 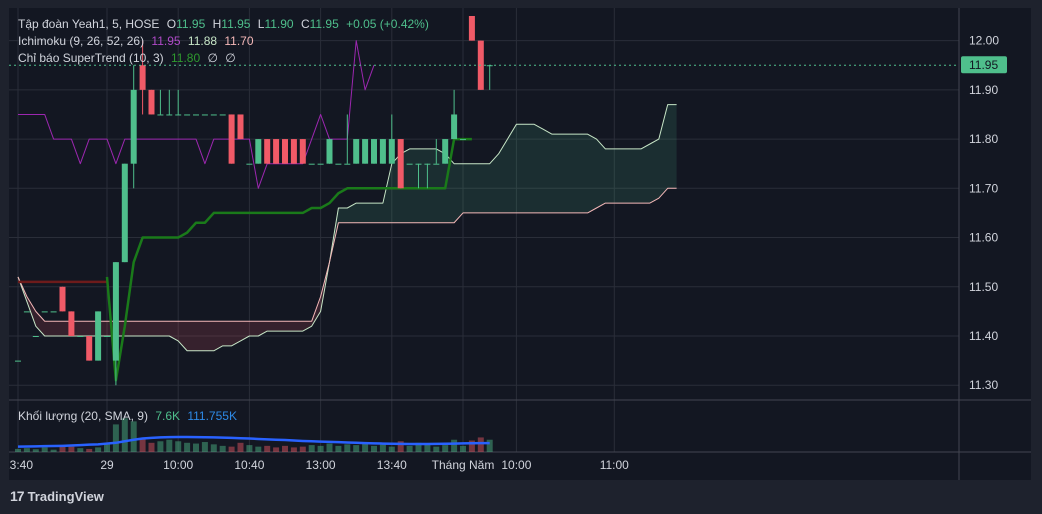 What do you see at coordinates (253, 441) in the screenshot?
I see `volume-ma-line` at bounding box center [253, 441].